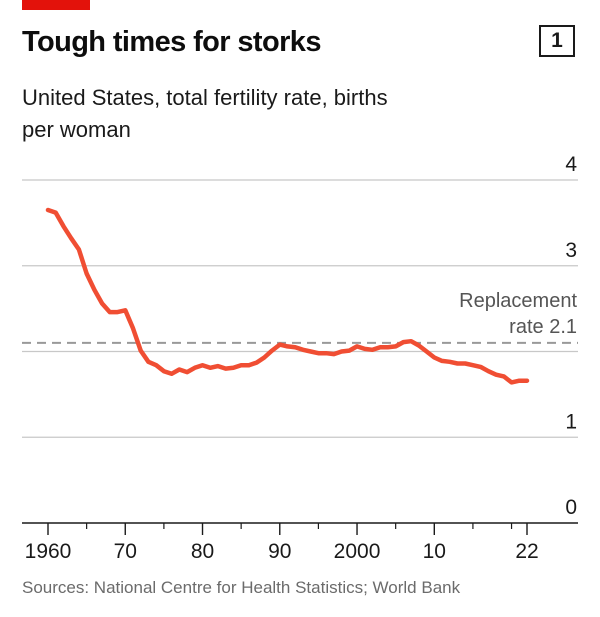 Image resolution: width=600 pixels, height=617 pixels. What do you see at coordinates (543, 327) in the screenshot?
I see `replacement-rate-label-2: rate 2.1` at bounding box center [543, 327].